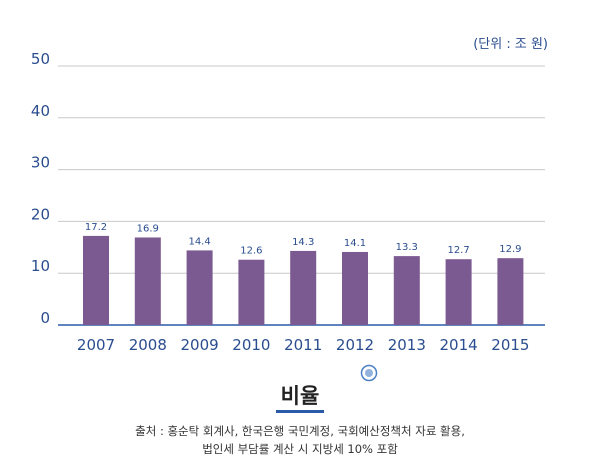  Describe the element at coordinates (355, 288) in the screenshot. I see `bar-2012` at that location.